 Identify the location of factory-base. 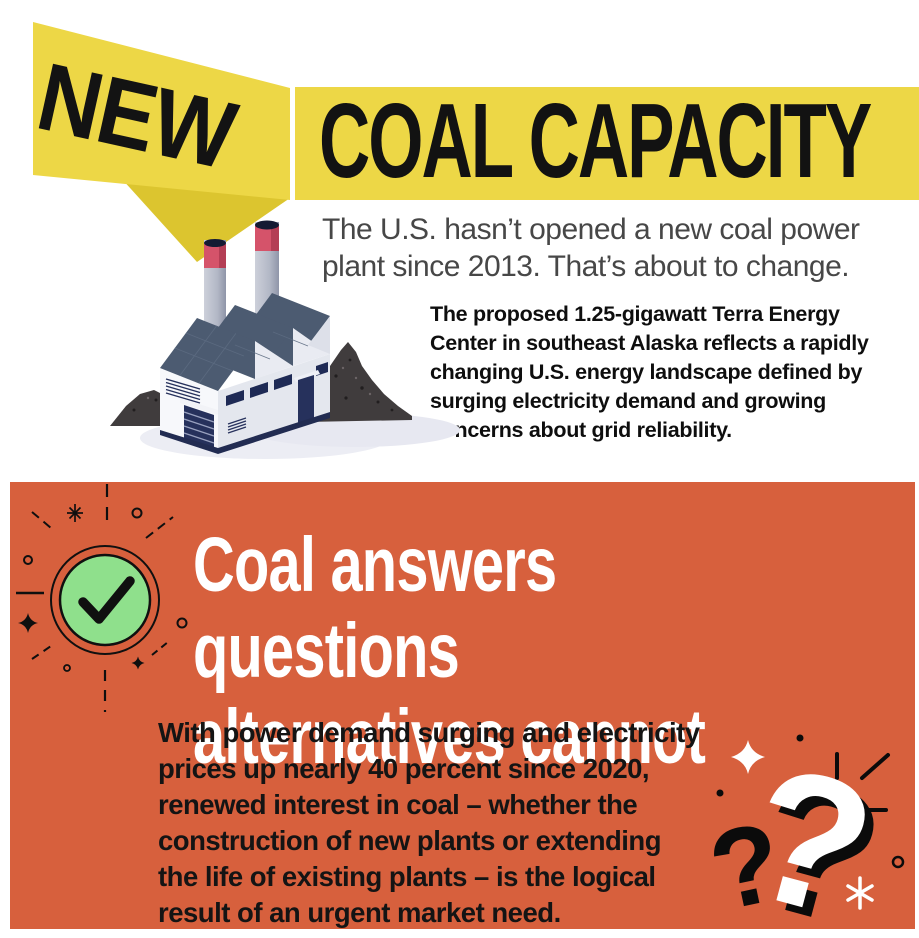
(245, 433).